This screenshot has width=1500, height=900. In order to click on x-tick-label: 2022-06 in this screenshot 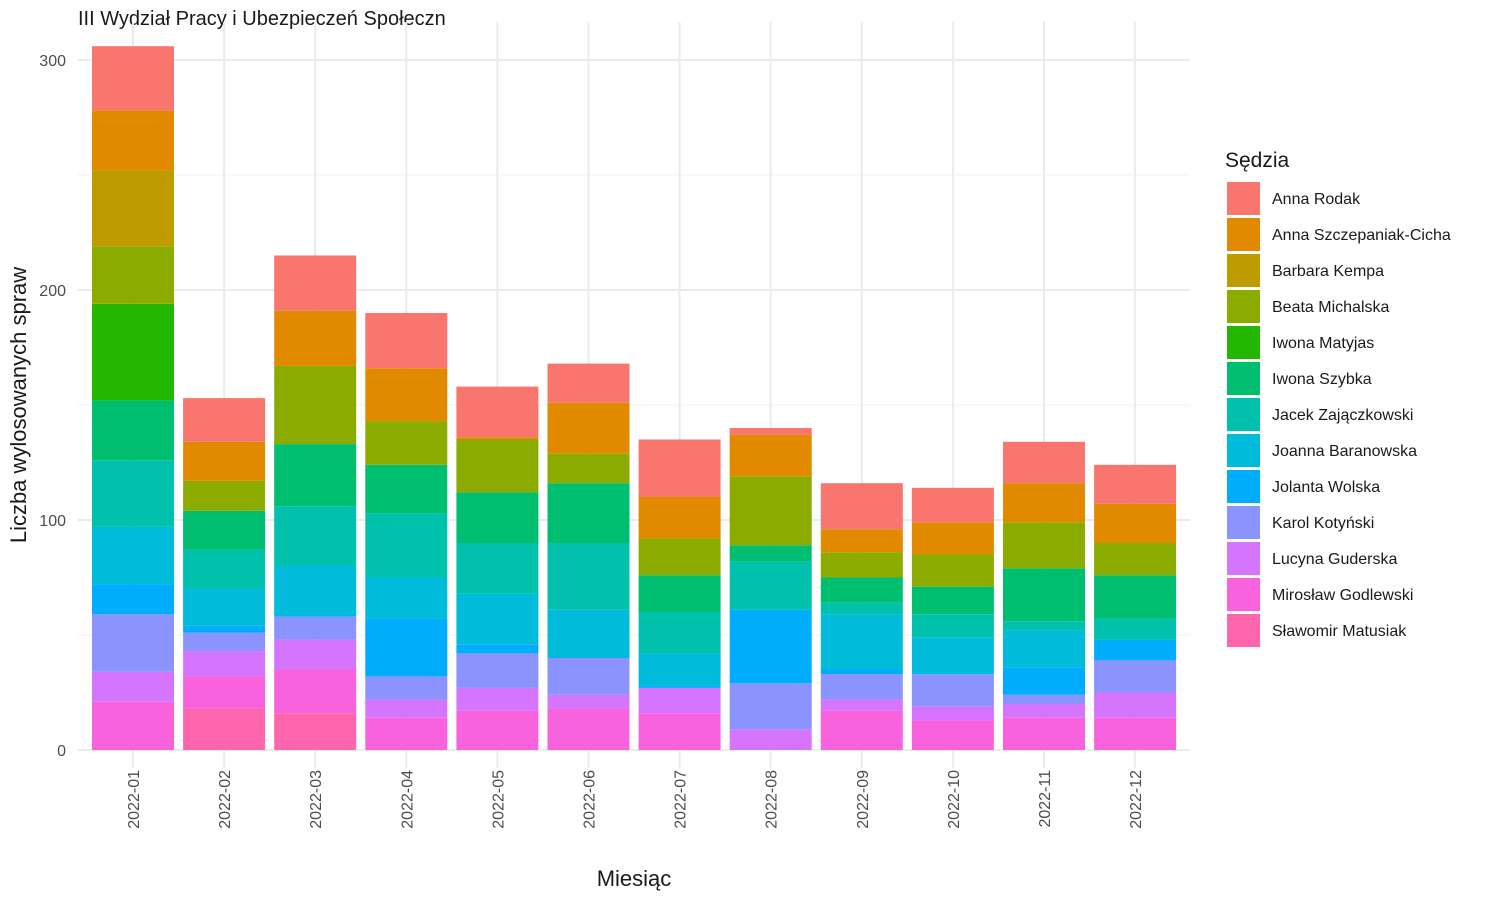, I will do `click(590, 799)`.